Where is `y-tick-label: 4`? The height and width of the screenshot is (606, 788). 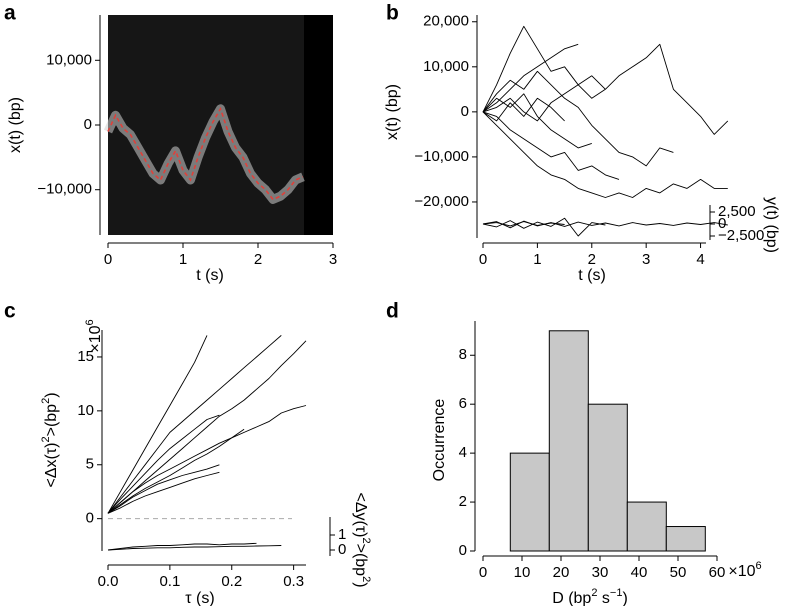
y-tick-label: 4 is located at coordinates (463, 452).